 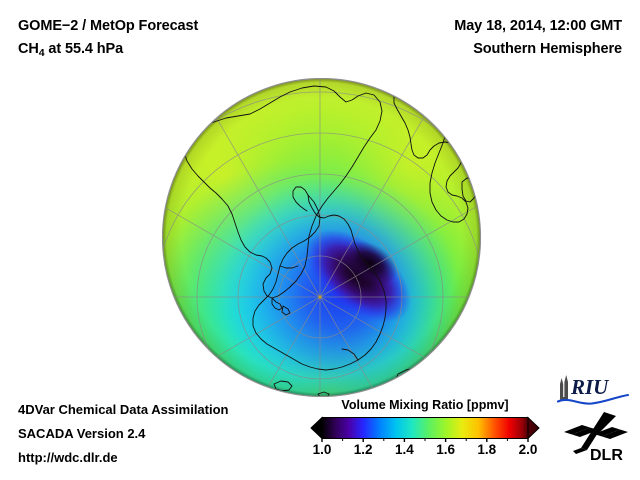 What do you see at coordinates (123, 409) in the screenshot?
I see `method-label: 4DVar Chemical Data Assimilation` at bounding box center [123, 409].